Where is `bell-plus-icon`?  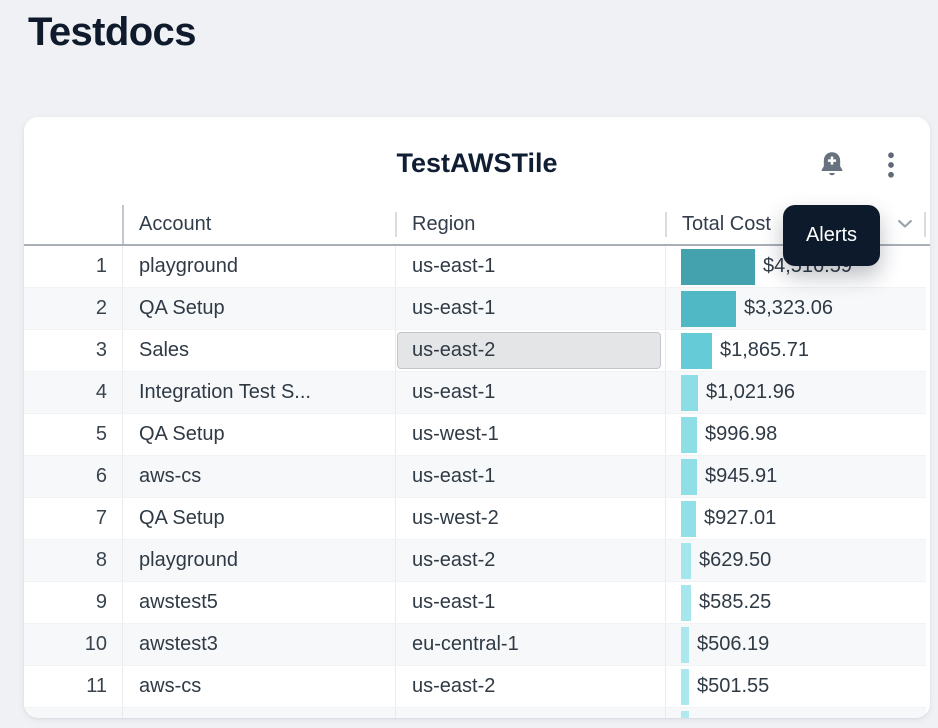
bell-plus-icon is located at coordinates (832, 163).